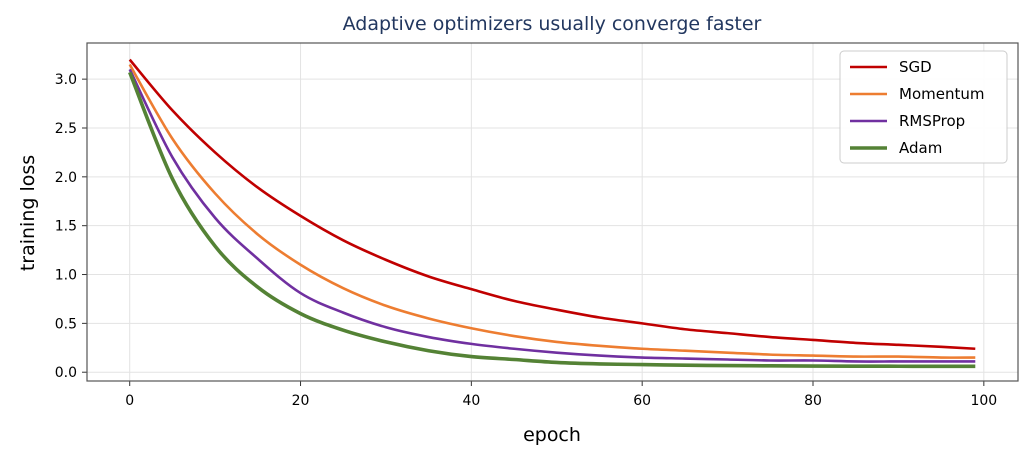  What do you see at coordinates (66, 227) in the screenshot?
I see `y-tick-label: 1.5` at bounding box center [66, 227].